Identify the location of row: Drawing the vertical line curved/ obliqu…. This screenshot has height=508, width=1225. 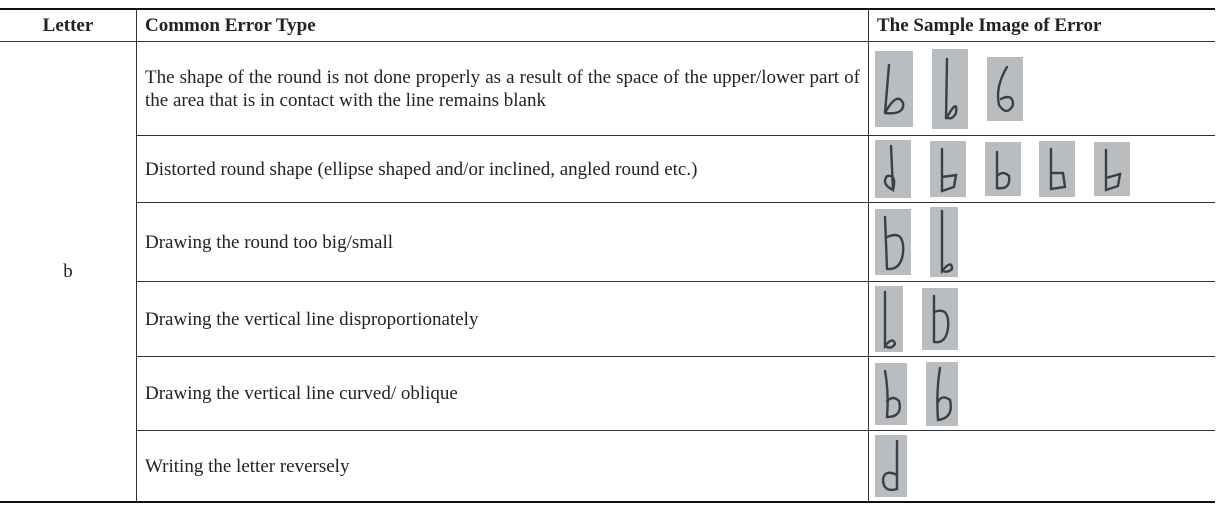
(607, 393).